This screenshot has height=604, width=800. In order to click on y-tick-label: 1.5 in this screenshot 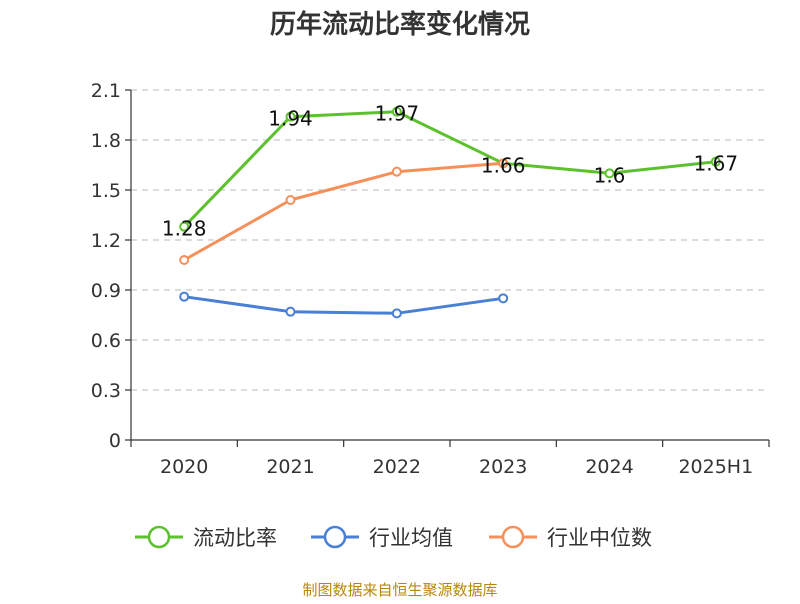, I will do `click(106, 191)`.